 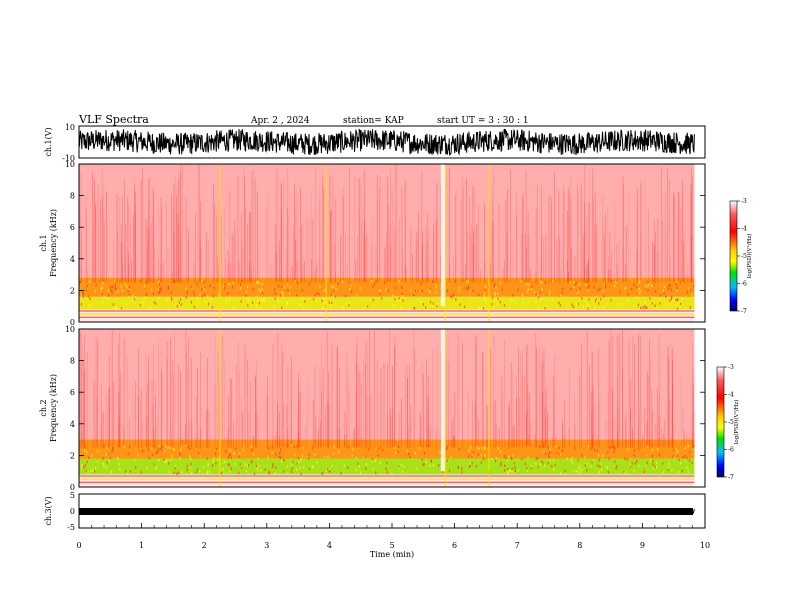 I want to click on x-tick-label: 1, so click(x=141, y=545).